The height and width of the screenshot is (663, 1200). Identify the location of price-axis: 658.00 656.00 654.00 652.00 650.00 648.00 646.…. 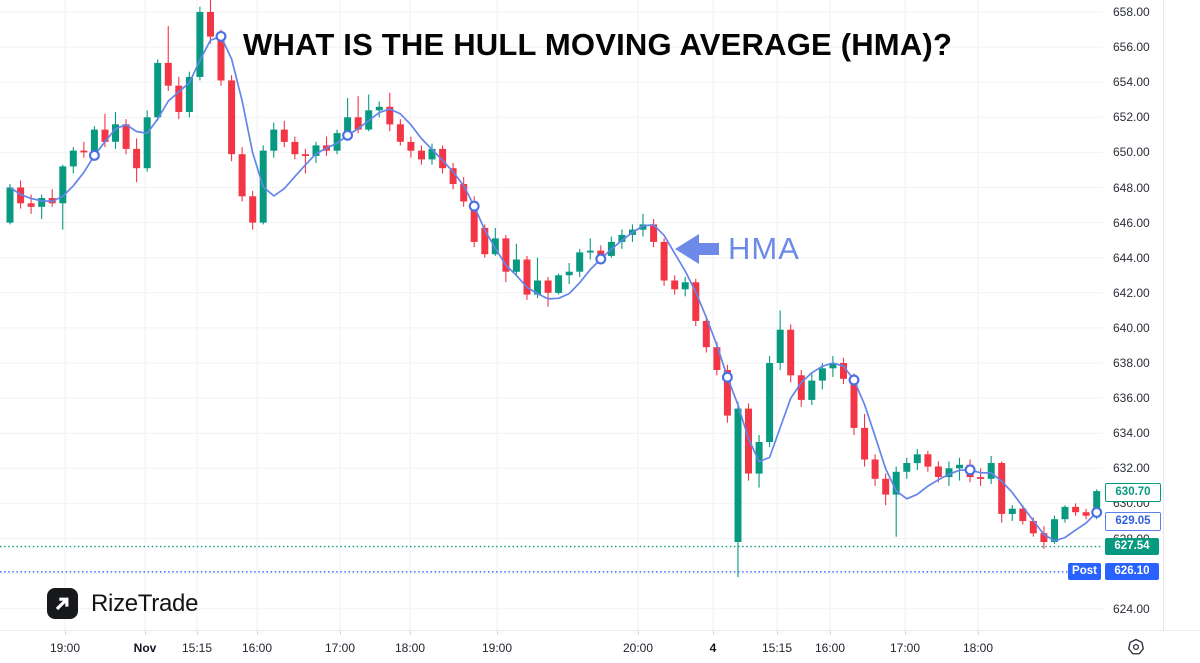
(1134, 315).